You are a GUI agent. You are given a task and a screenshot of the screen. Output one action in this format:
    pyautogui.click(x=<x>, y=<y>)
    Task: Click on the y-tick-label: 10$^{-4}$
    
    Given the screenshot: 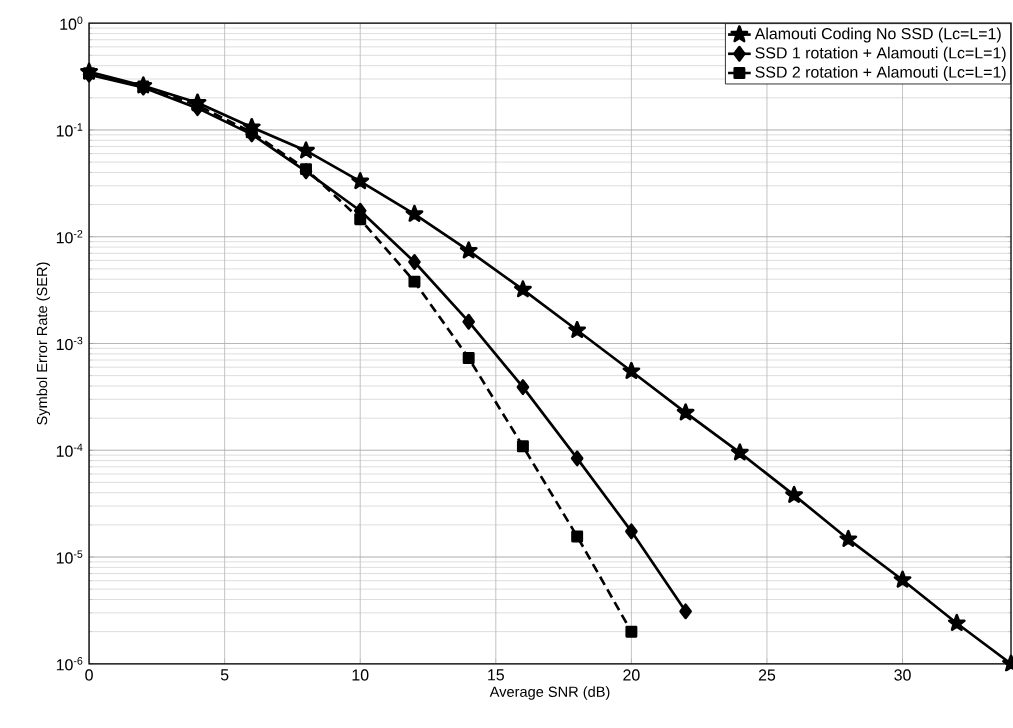 What is the action you would take?
    pyautogui.click(x=69, y=450)
    